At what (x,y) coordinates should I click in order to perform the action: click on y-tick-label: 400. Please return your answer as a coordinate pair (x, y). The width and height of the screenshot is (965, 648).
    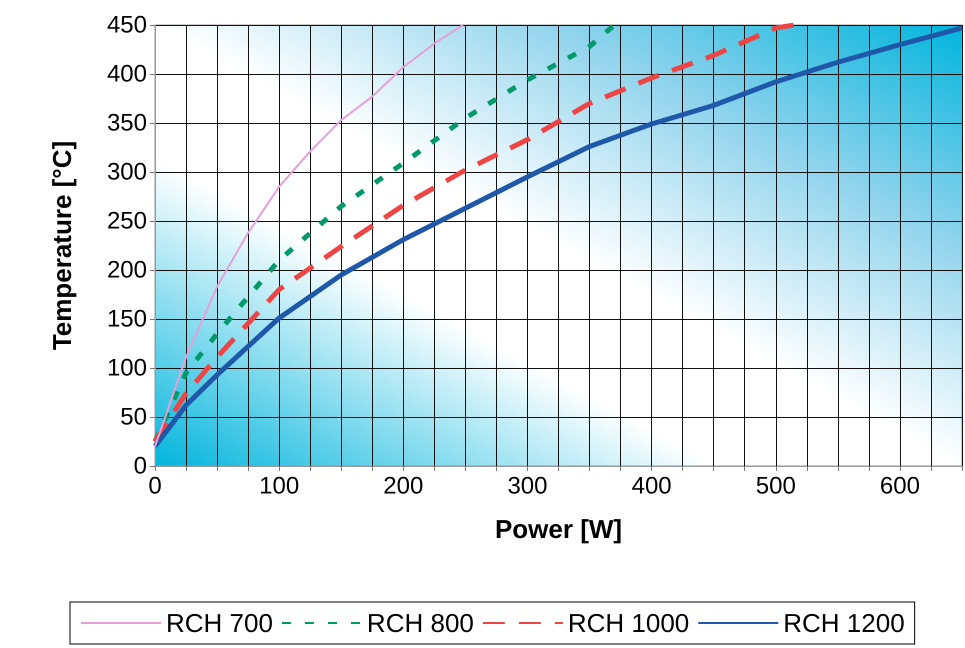
    Looking at the image, I should click on (126, 74).